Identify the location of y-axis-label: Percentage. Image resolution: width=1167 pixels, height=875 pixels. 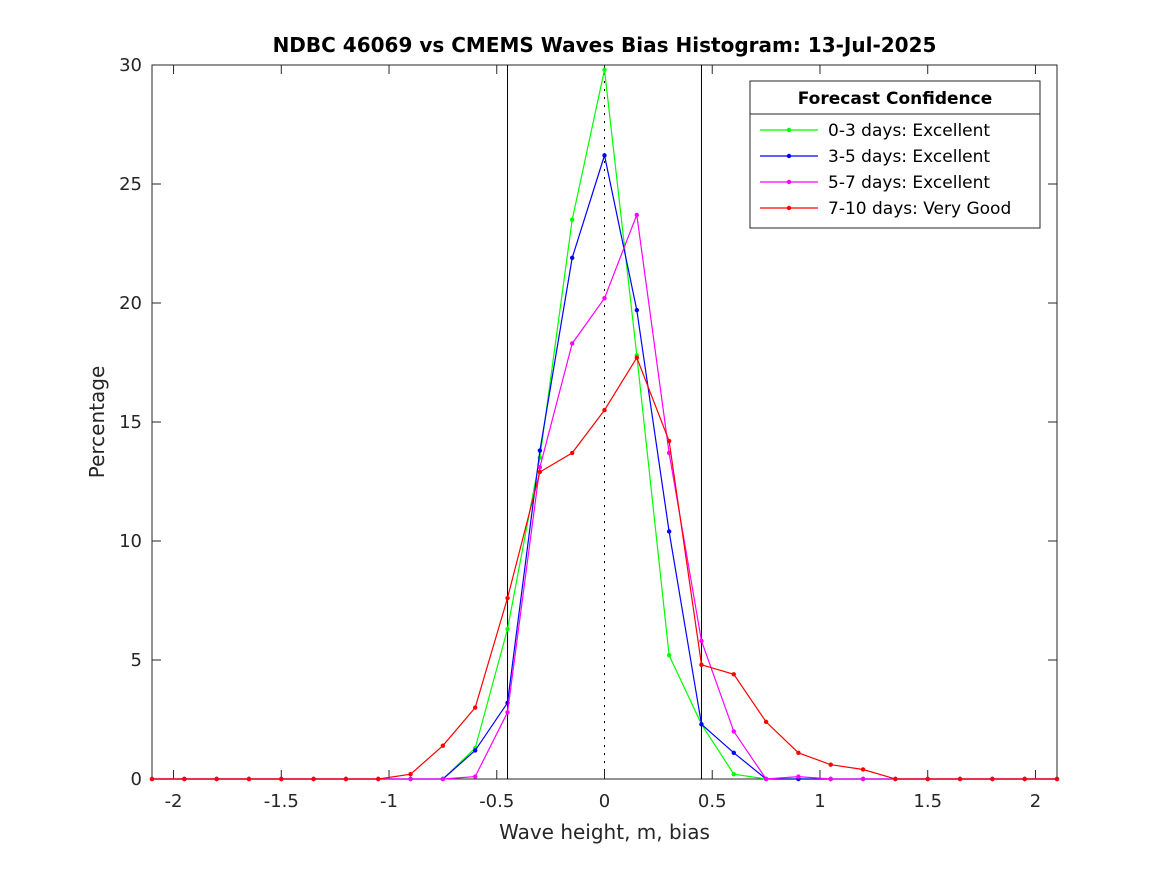
(97, 422).